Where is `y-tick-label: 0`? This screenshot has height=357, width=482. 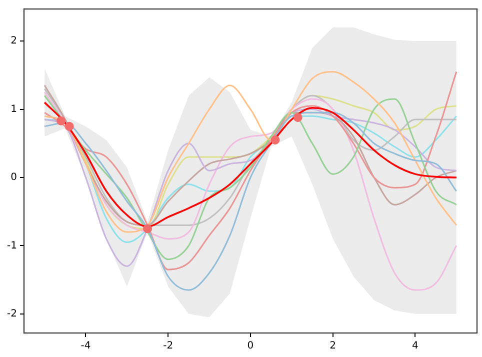 y-tick-label: 0 is located at coordinates (13, 178).